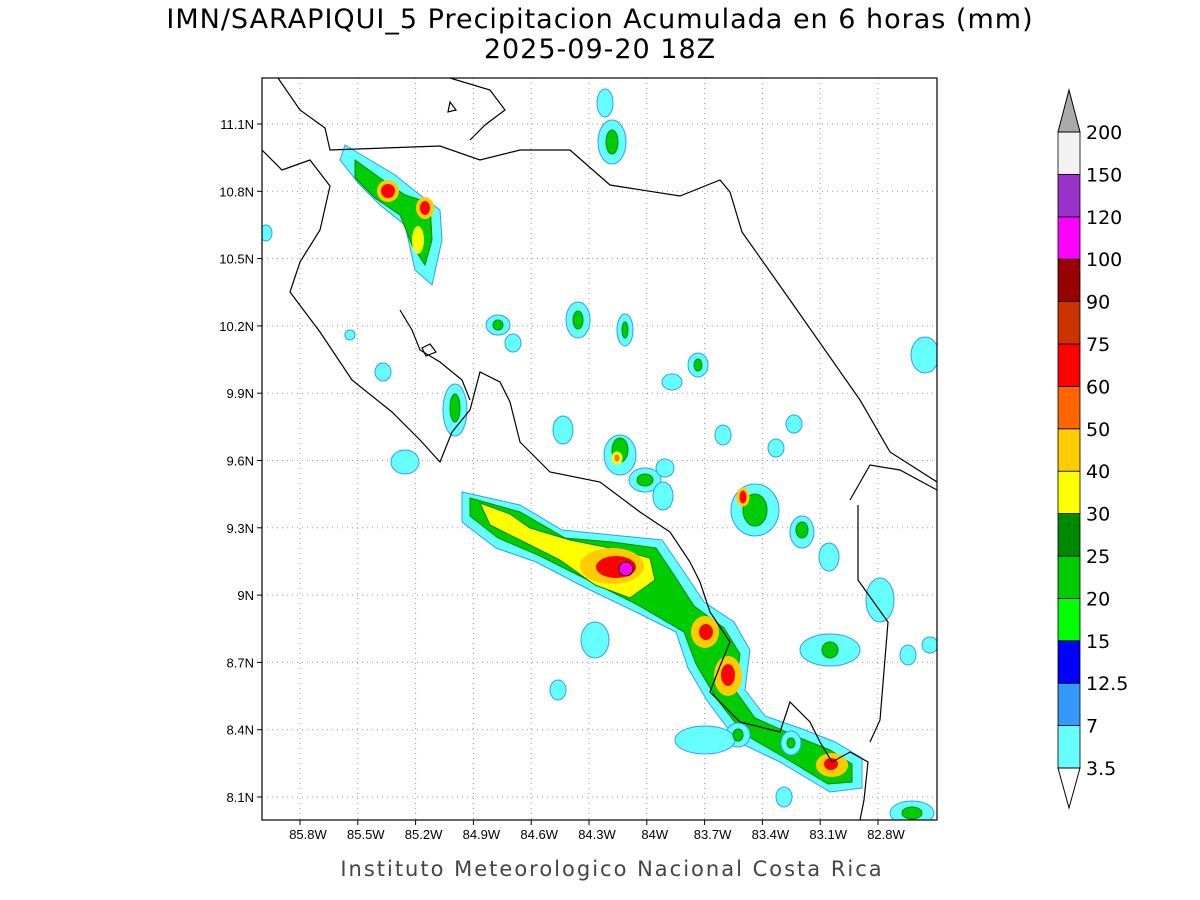 The image size is (1200, 900). What do you see at coordinates (1098, 472) in the screenshot?
I see `colorbar-label: 40` at bounding box center [1098, 472].